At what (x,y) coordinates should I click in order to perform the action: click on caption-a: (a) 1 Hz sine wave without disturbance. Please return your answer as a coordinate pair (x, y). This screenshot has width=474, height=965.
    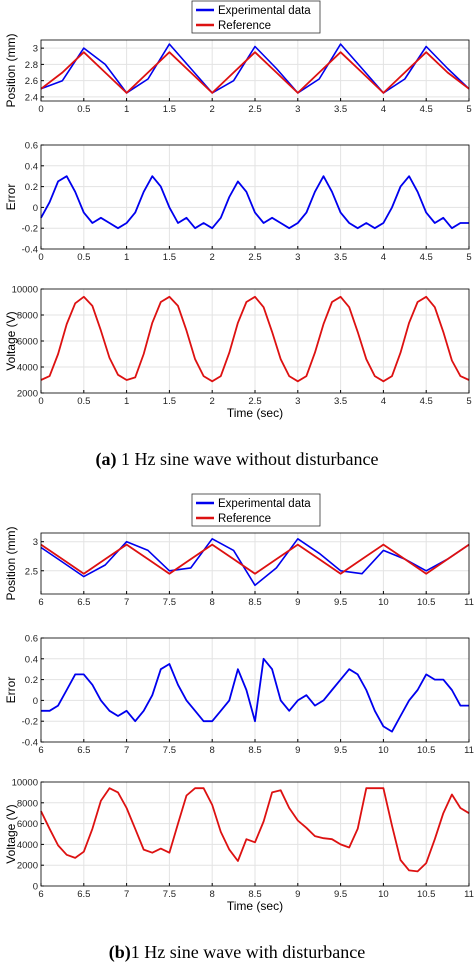
    Looking at the image, I should click on (237, 459).